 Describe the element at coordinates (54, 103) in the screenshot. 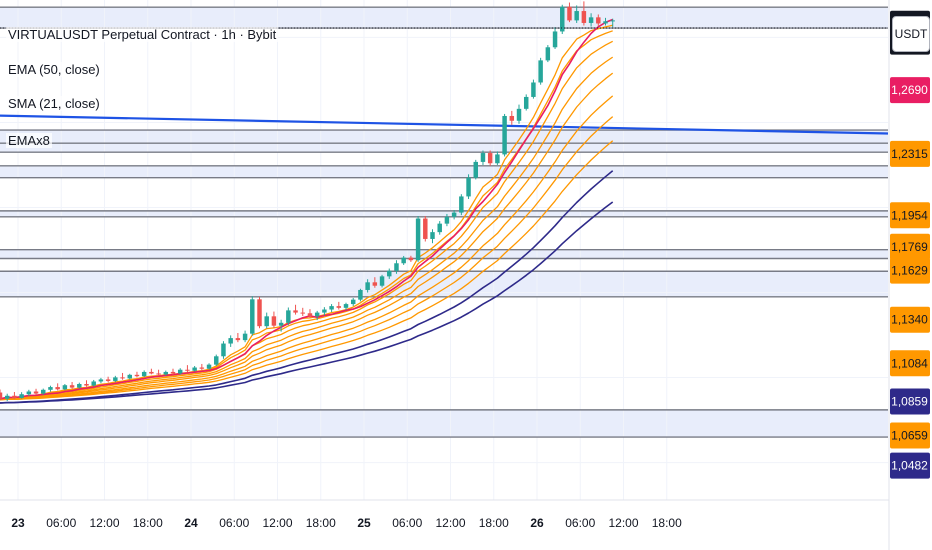

I see `indicator-sma21-legend: SMA (21, close)` at that location.